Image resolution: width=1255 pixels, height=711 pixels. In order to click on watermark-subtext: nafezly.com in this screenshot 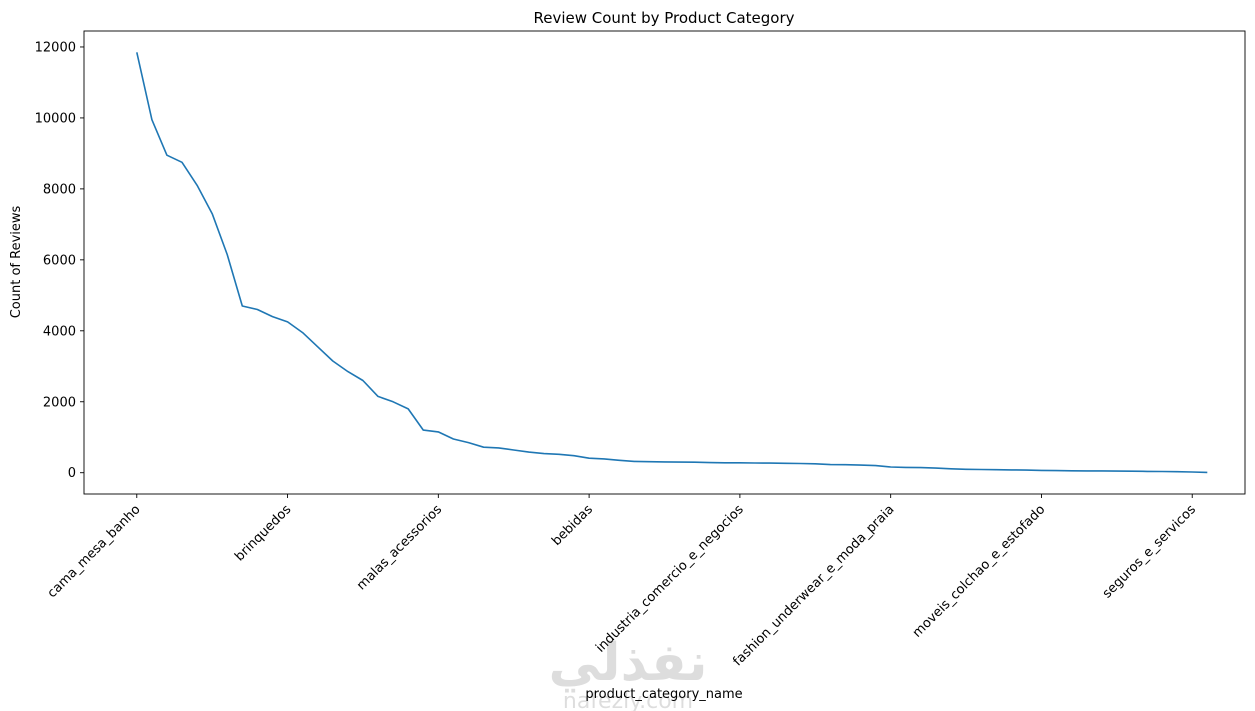, I will do `click(628, 700)`.